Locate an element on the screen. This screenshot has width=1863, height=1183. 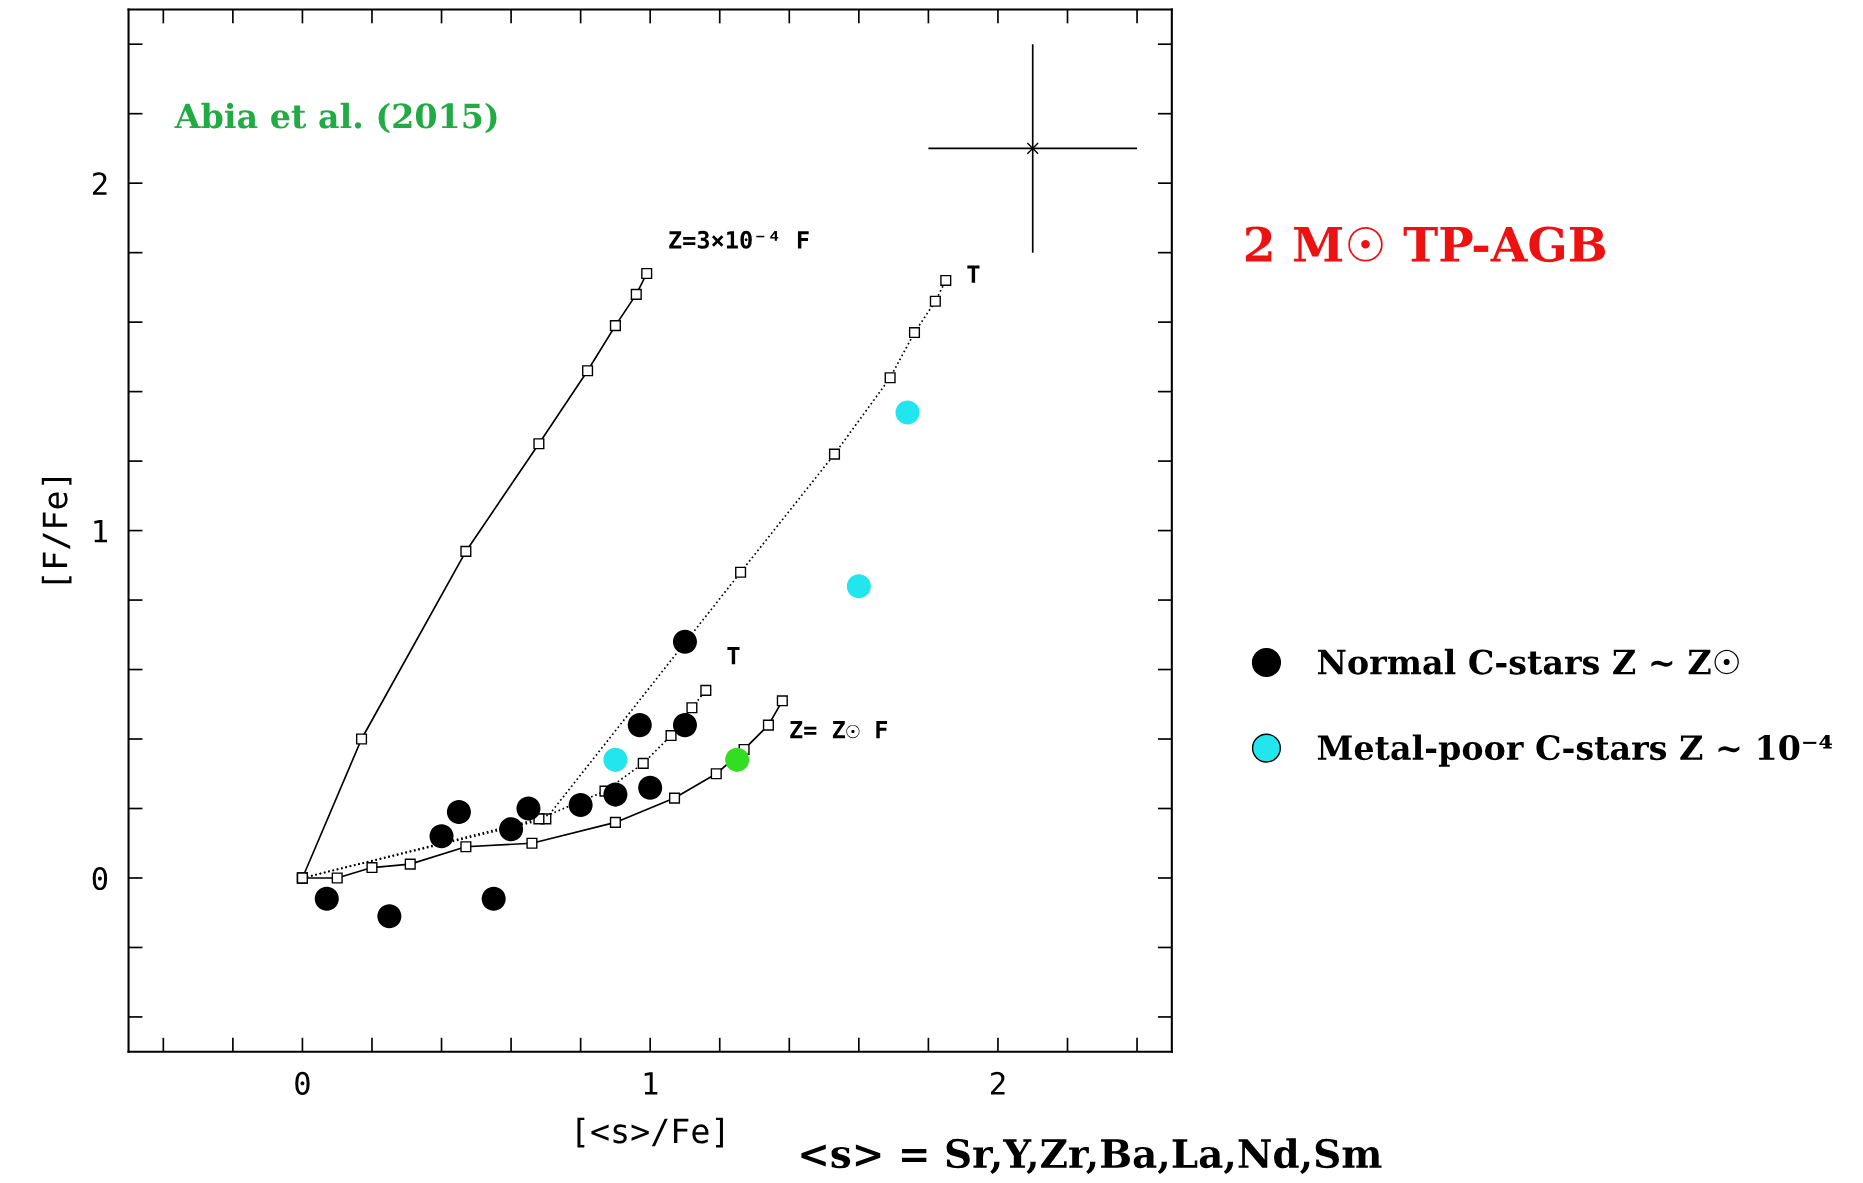
annotation: Z= Z☉ F is located at coordinates (839, 730).